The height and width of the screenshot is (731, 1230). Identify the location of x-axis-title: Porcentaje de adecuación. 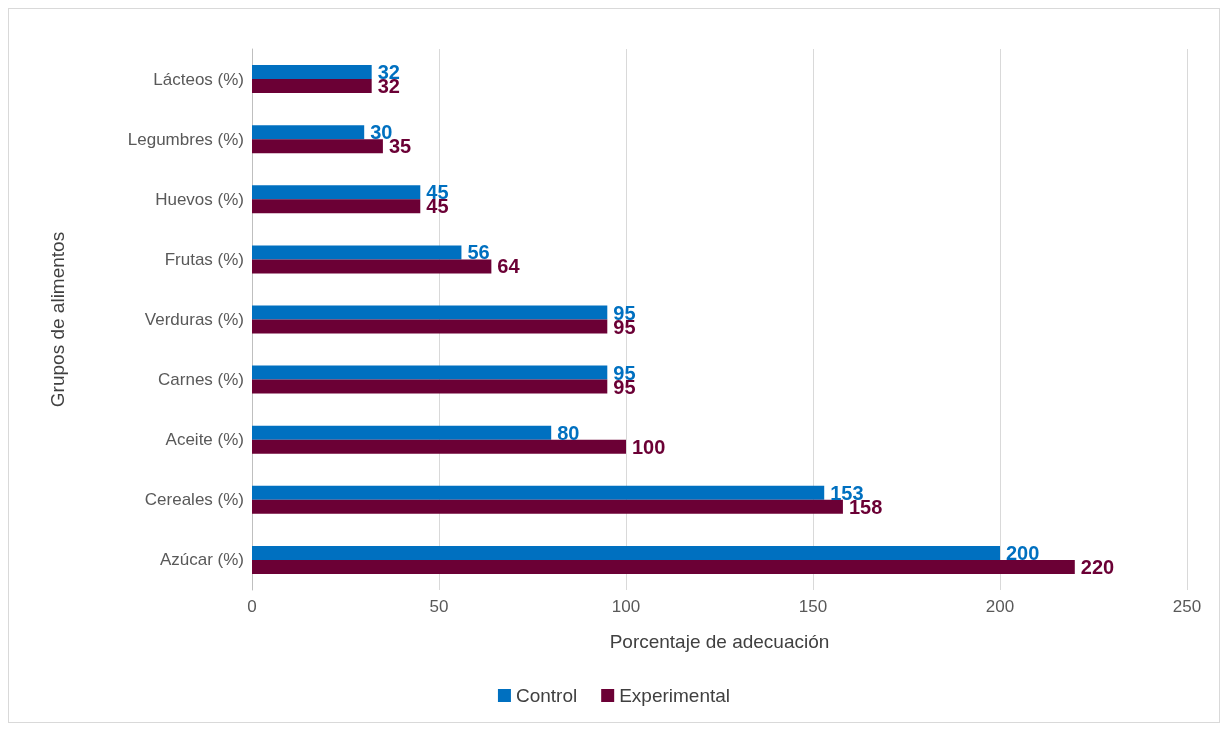
(719, 641).